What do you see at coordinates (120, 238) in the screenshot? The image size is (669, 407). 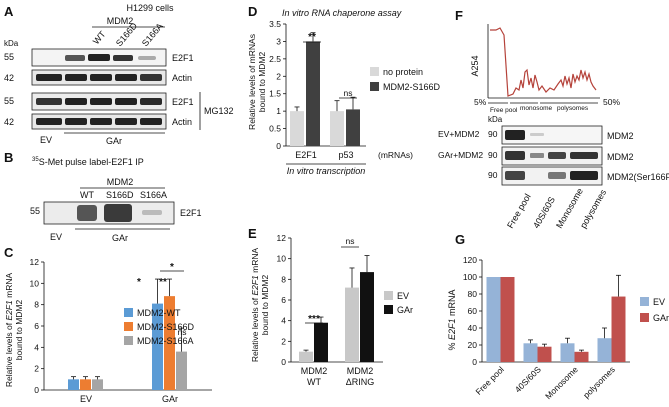 I see `panel-b-group-gar: GAr` at bounding box center [120, 238].